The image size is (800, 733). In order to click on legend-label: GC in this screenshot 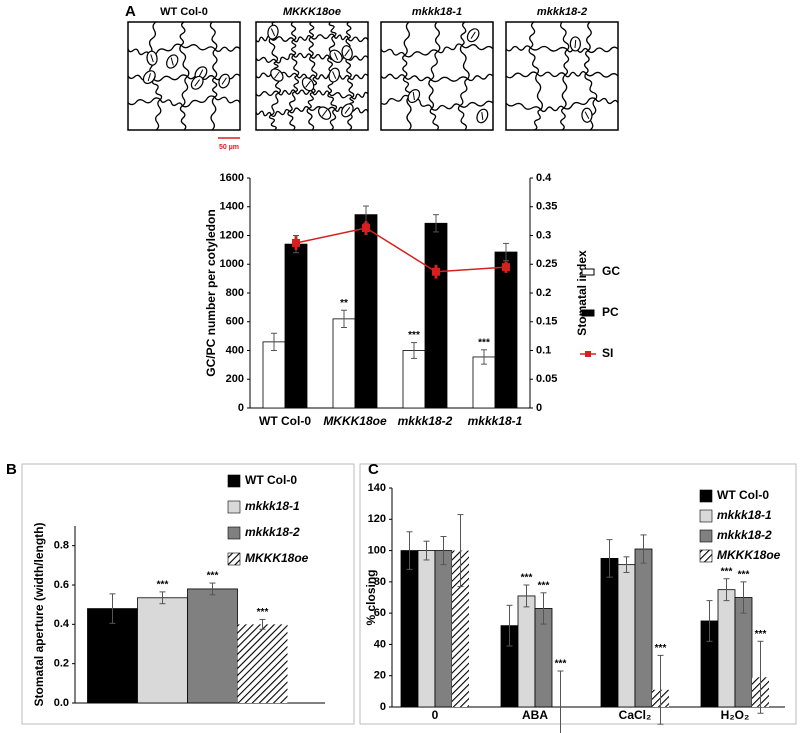, I will do `click(611, 271)`.